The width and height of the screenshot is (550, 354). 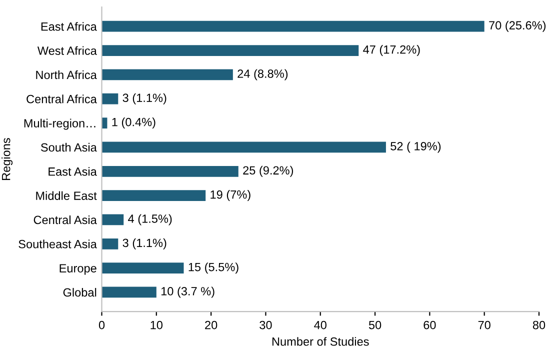 I want to click on x-tick-label: 70, so click(x=484, y=325).